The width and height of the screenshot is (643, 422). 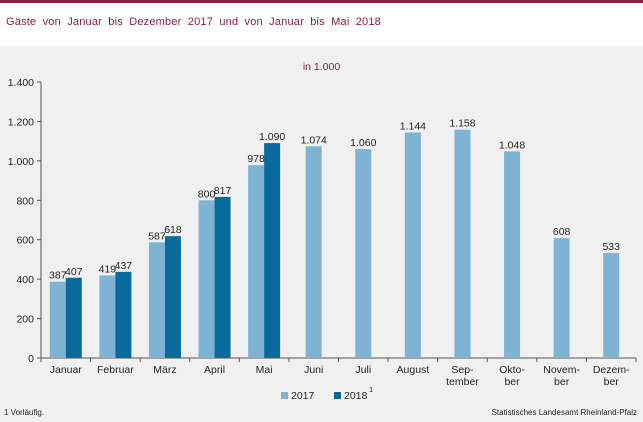 What do you see at coordinates (74, 272) in the screenshot?
I see `bar-label-2018: 407` at bounding box center [74, 272].